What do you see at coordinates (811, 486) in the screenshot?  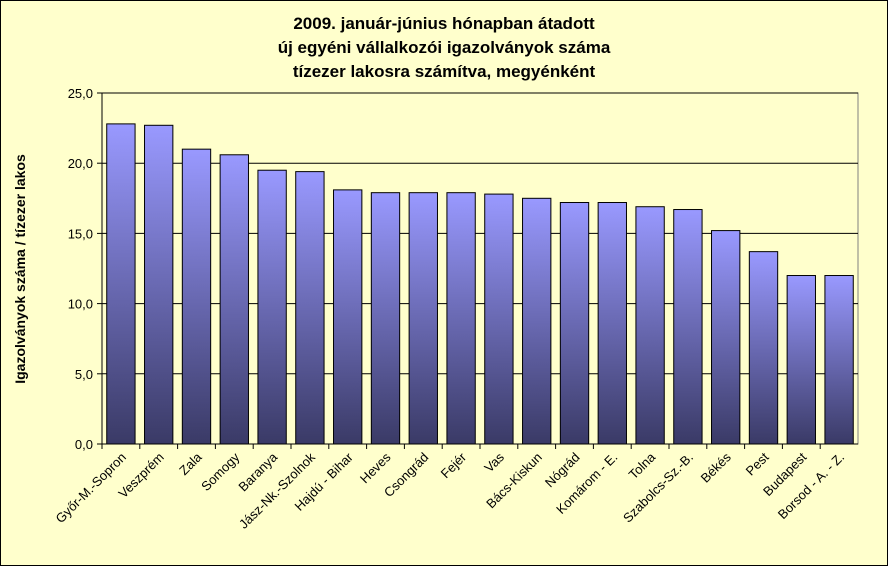 I see `category-label: Borsod - A. - Z.` at bounding box center [811, 486].